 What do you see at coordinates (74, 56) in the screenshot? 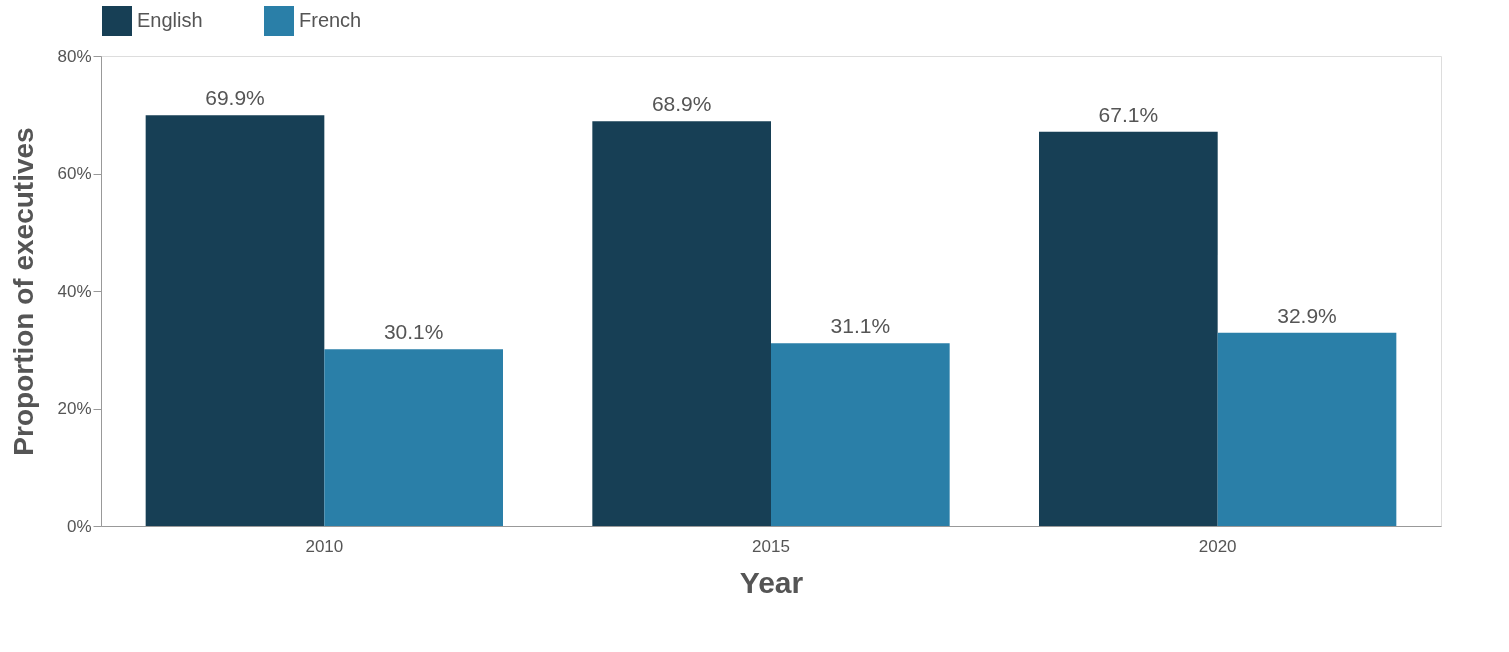
I see `y-tick-label: 80%` at bounding box center [74, 56].